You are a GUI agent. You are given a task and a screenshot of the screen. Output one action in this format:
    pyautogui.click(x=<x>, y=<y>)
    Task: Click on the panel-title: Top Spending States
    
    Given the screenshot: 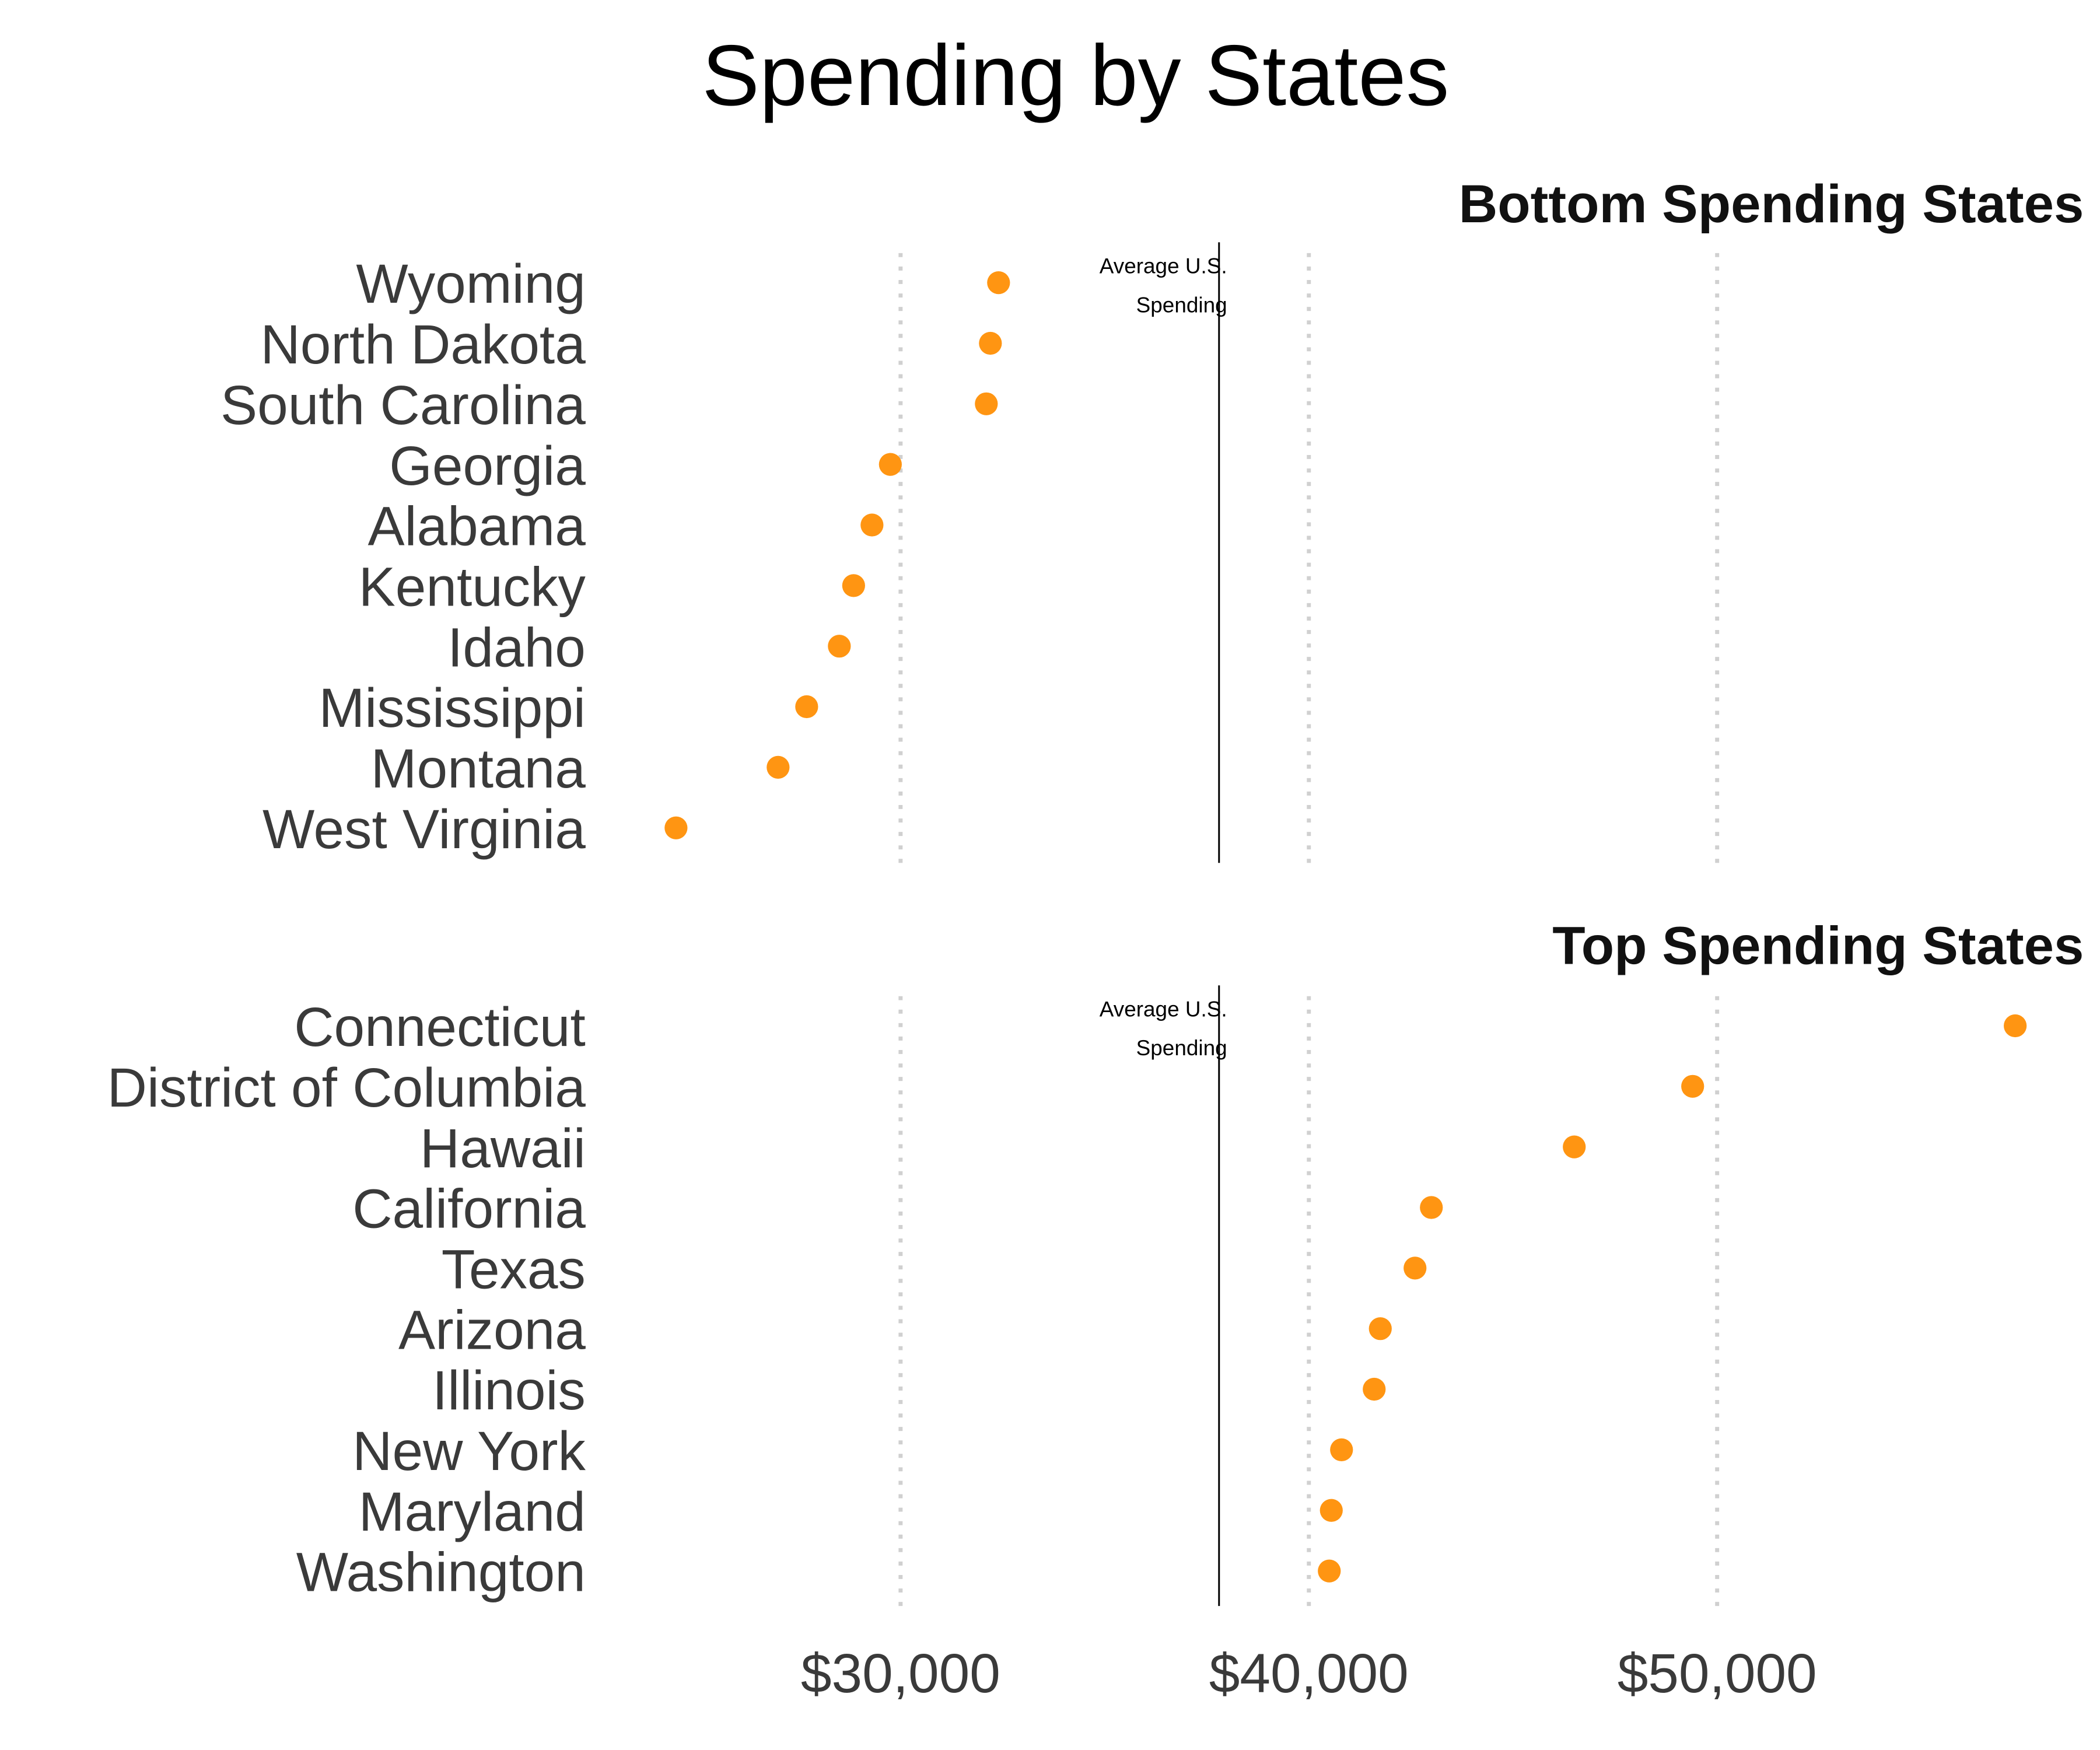 What is the action you would take?
    pyautogui.click(x=1818, y=945)
    